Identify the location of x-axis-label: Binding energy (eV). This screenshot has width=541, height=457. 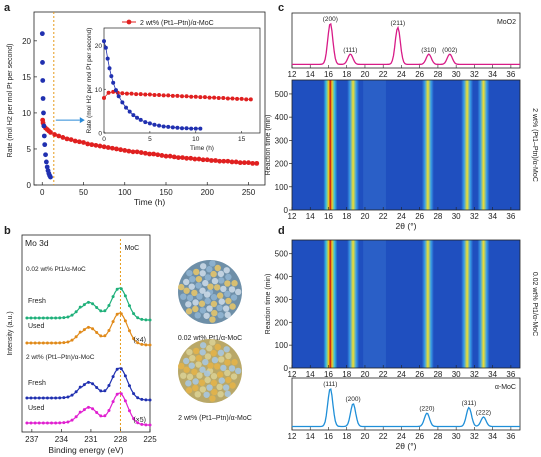
(85, 450).